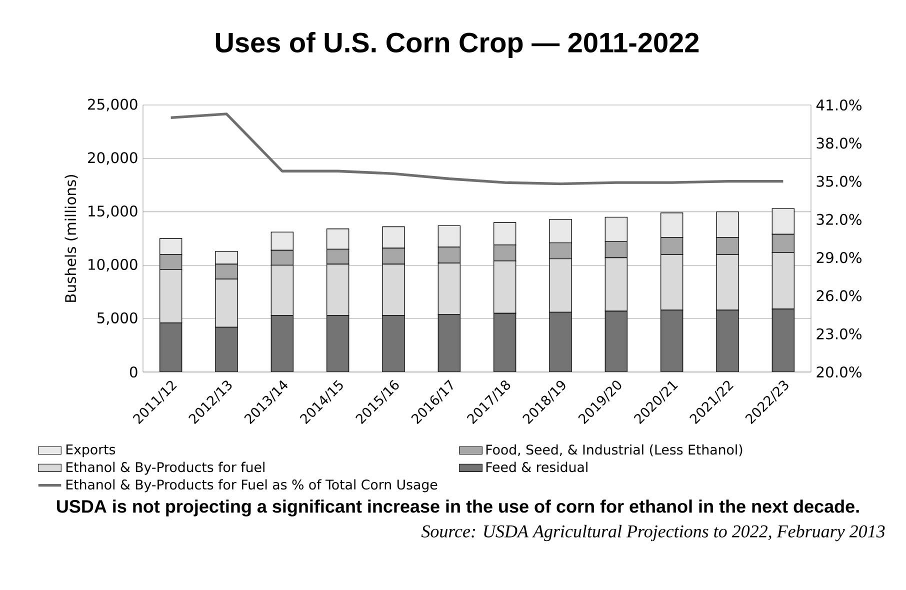 This screenshot has height=590, width=906. What do you see at coordinates (165, 468) in the screenshot?
I see `legend-label: Ethanol & By-Products for fuel` at bounding box center [165, 468].